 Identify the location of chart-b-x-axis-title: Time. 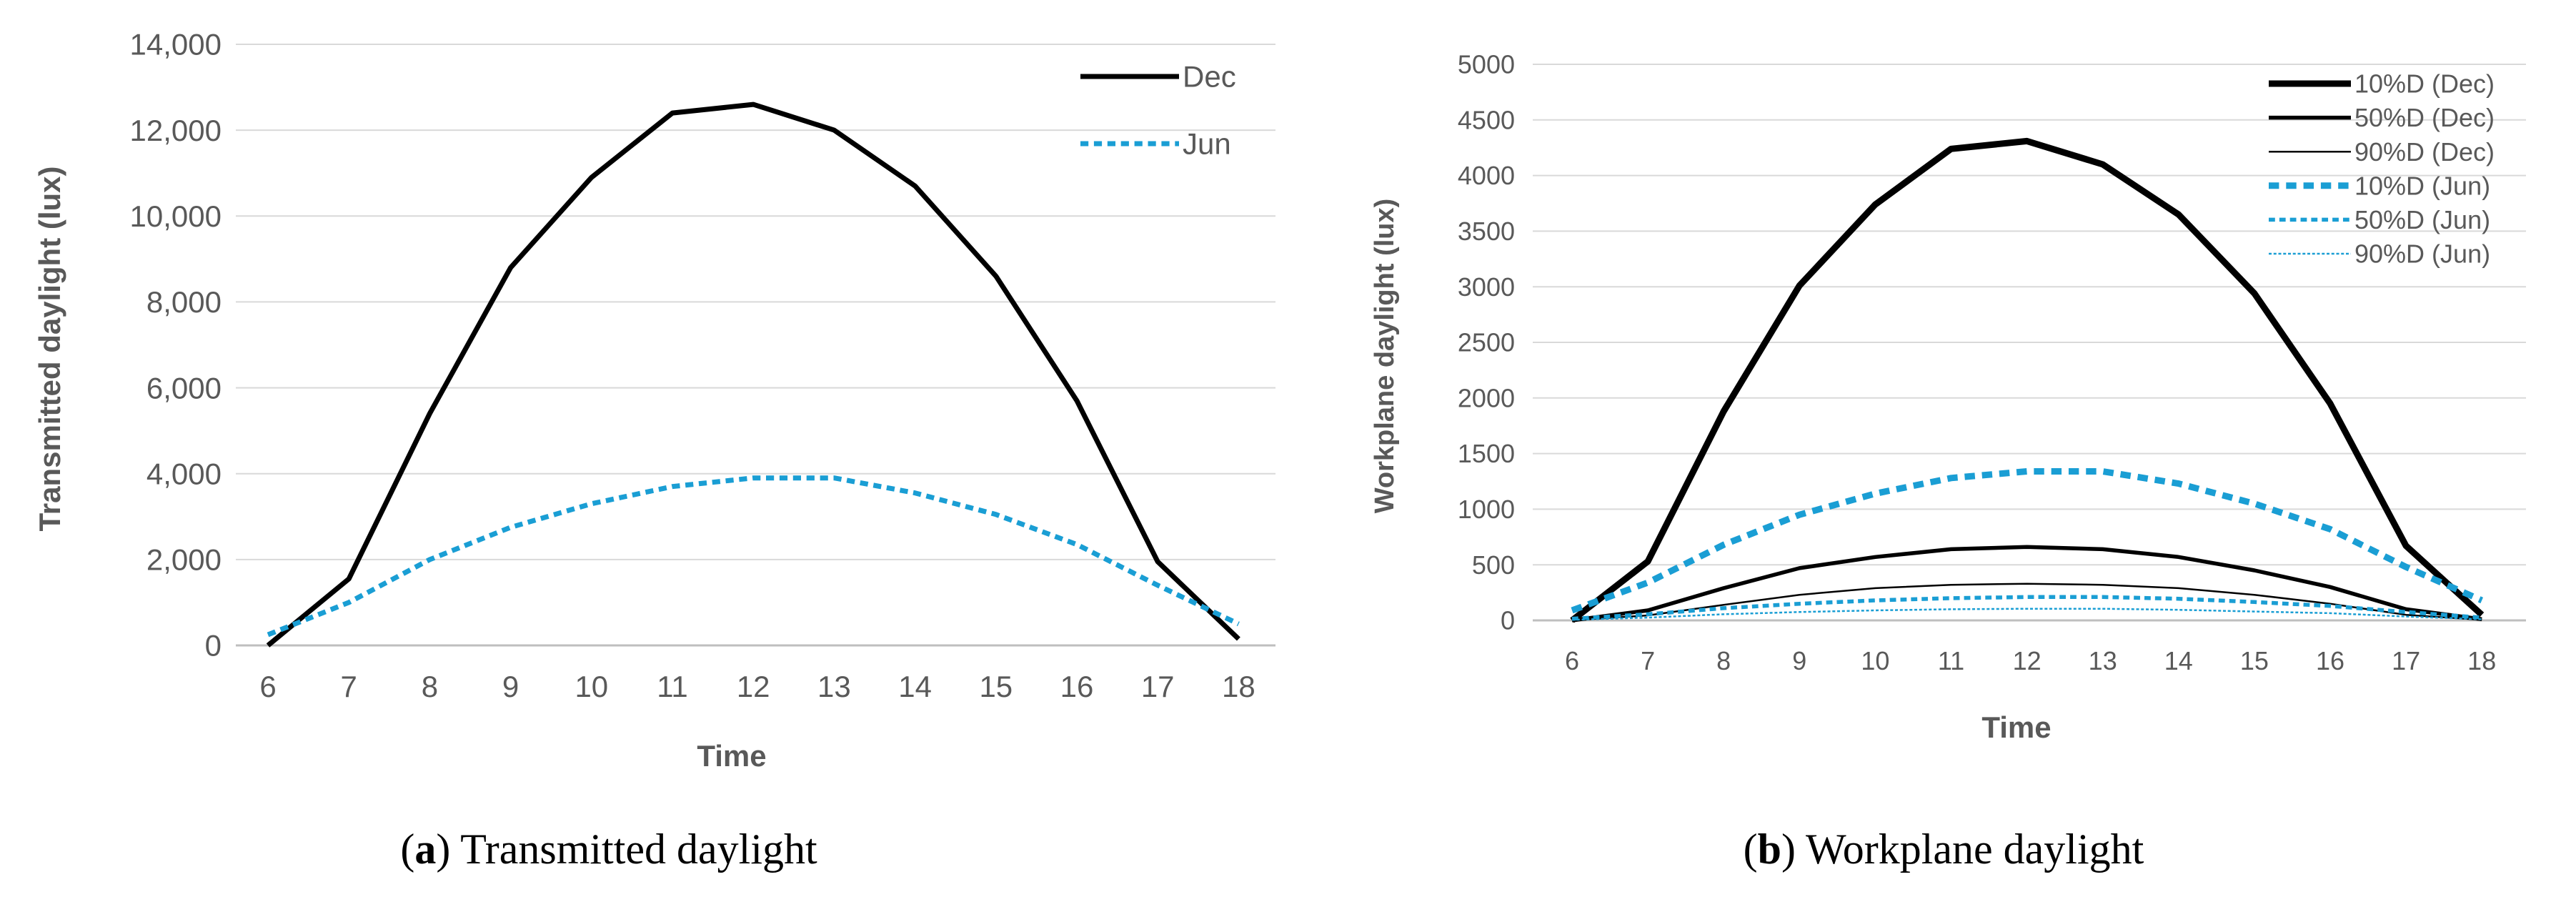
(2016, 727).